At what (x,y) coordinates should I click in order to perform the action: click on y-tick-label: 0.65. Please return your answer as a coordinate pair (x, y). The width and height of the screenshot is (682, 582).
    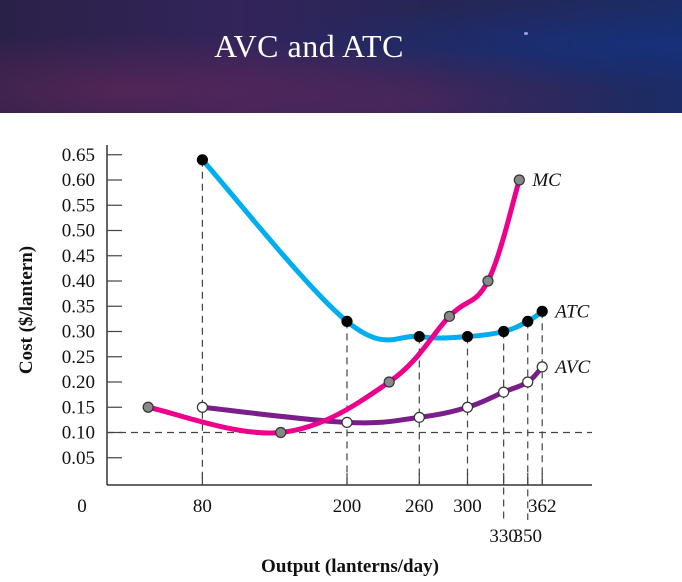
    Looking at the image, I should click on (78, 155).